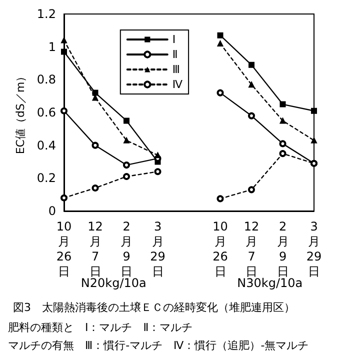  I want to click on y-tick-label: 1, so click(52, 47).